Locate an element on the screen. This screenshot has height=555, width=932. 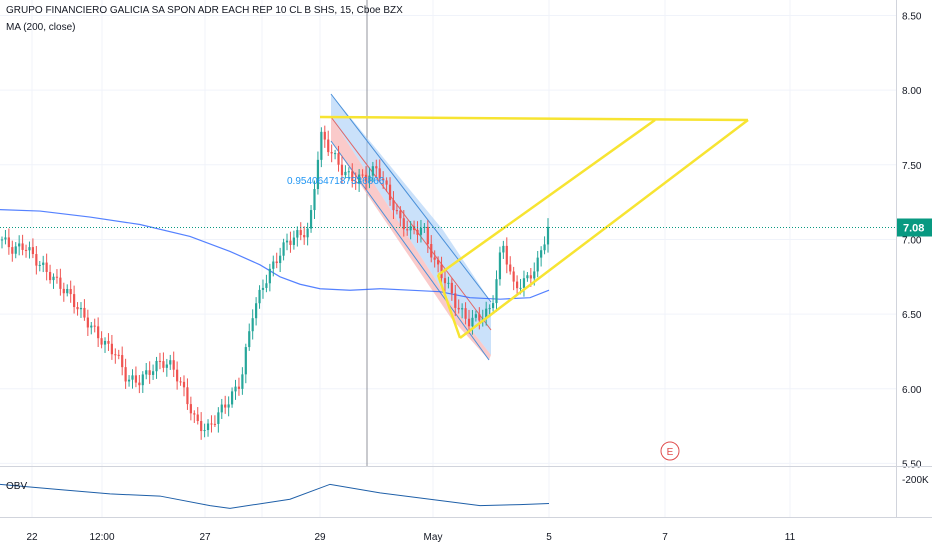
time-tick-label: 11 is located at coordinates (790, 537).